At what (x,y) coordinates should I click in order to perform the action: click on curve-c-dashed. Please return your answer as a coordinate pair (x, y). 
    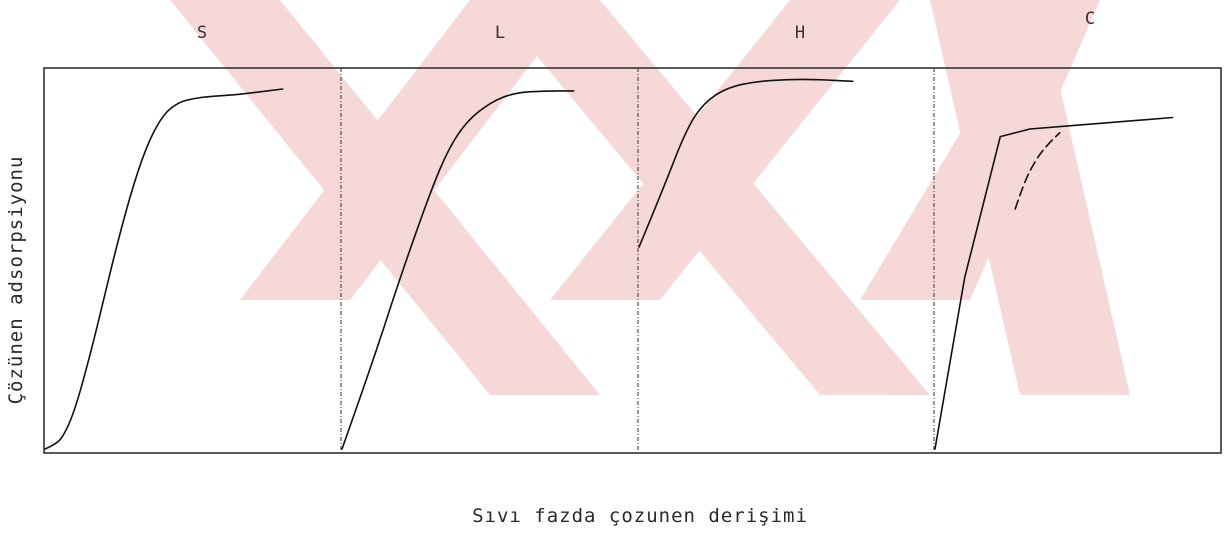
    Looking at the image, I should click on (1037, 171).